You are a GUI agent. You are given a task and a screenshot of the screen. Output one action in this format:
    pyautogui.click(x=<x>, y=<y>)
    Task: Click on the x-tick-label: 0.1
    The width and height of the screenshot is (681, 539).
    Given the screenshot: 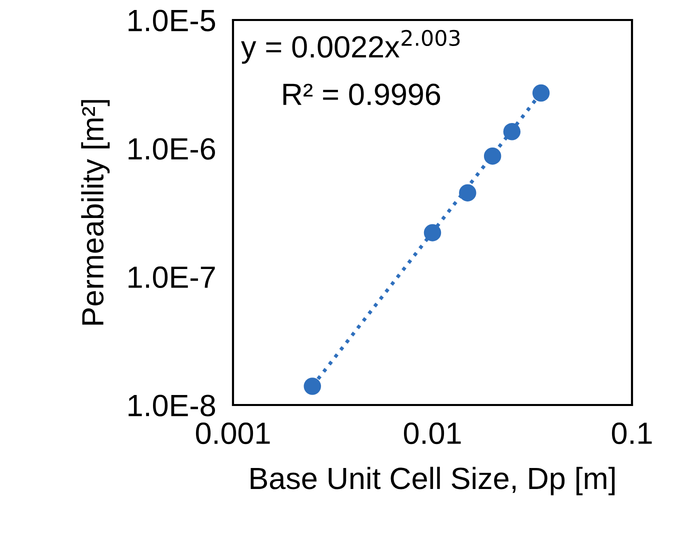 What is the action you would take?
    pyautogui.click(x=632, y=433)
    